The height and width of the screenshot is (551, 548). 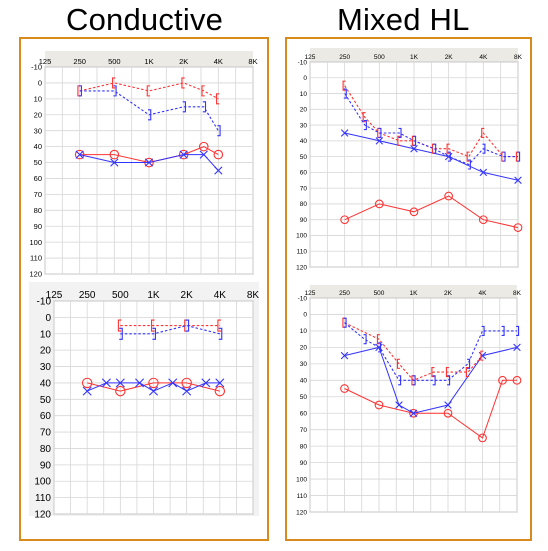 I want to click on y-tick-label: 80, so click(x=304, y=446).